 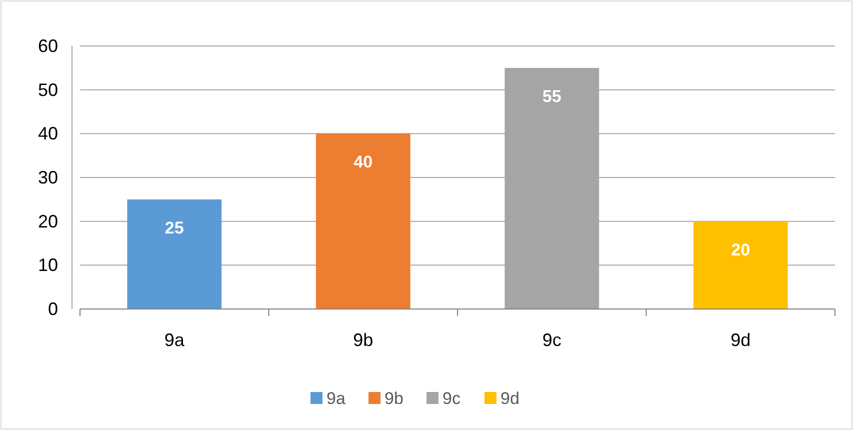 What do you see at coordinates (363, 340) in the screenshot?
I see `x-tick-label: 9b` at bounding box center [363, 340].